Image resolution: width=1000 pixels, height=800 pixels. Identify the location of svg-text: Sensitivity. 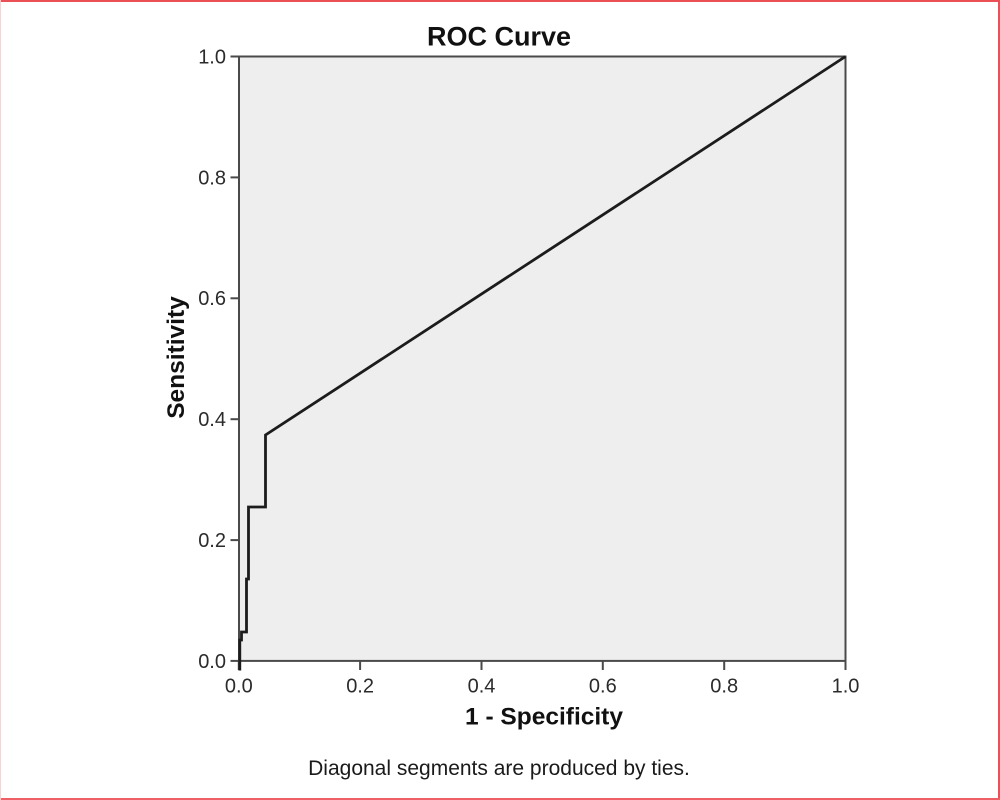
(176, 357).